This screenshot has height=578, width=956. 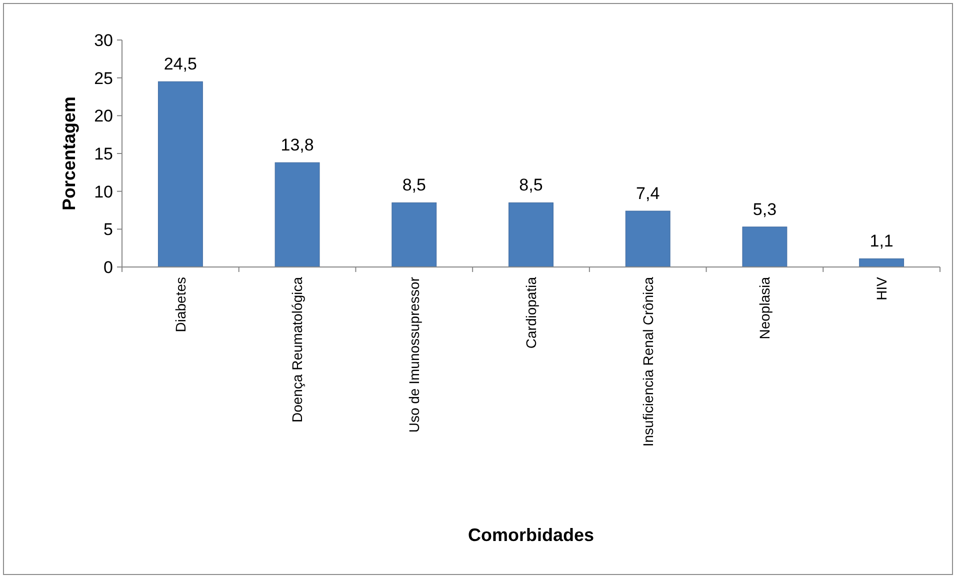 What do you see at coordinates (882, 241) in the screenshot?
I see `data-label: 1,1` at bounding box center [882, 241].